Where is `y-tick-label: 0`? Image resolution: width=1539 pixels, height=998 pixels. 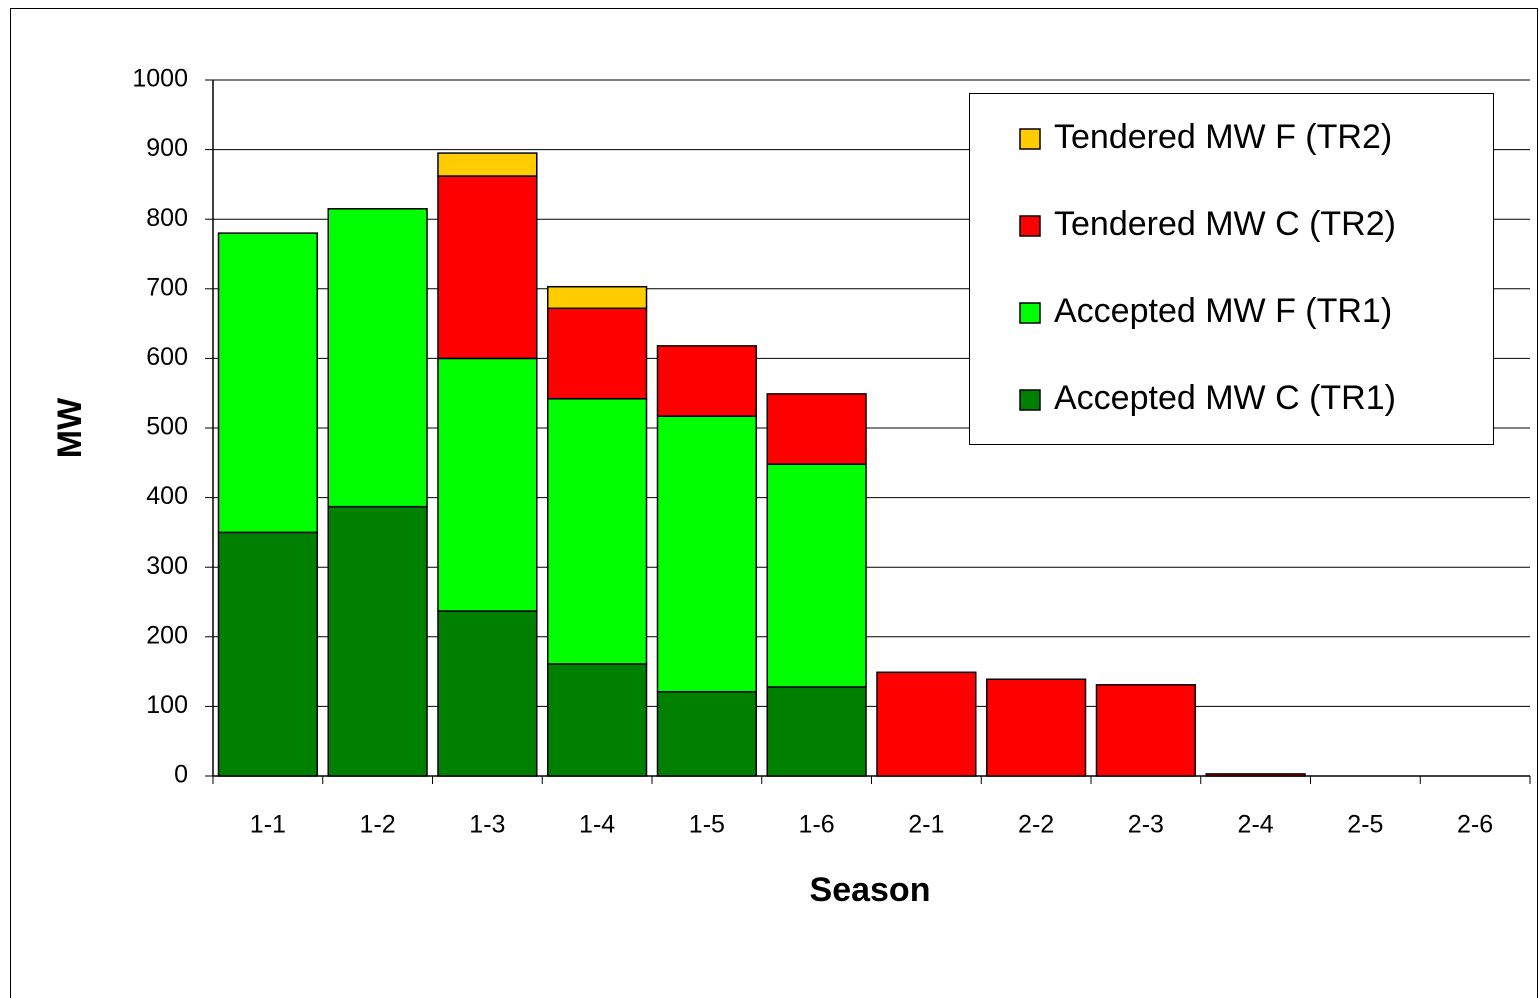
y-tick-label: 0 is located at coordinates (181, 775).